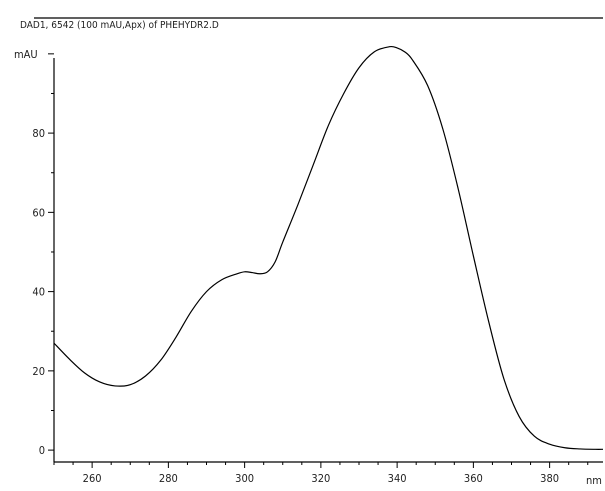 This screenshot has height=491, width=605. Describe the element at coordinates (38, 292) in the screenshot. I see `y-tick-label: 40` at that location.